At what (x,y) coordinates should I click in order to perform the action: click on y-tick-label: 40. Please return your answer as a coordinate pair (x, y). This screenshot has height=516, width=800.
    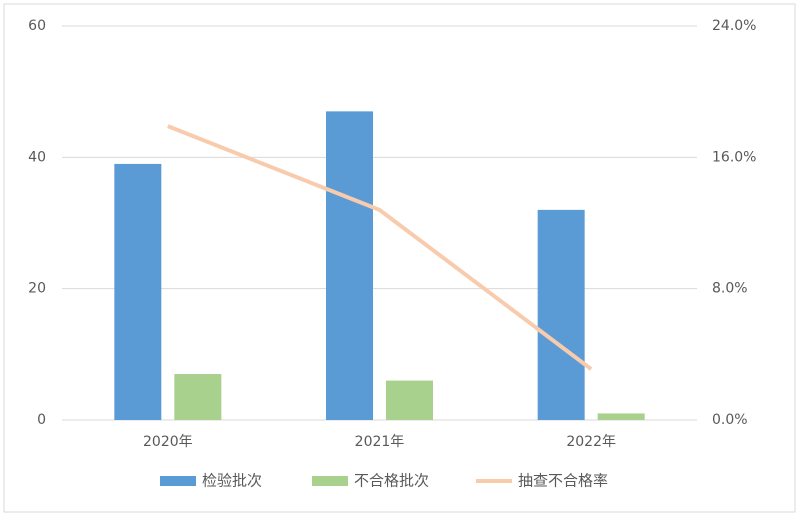
    Looking at the image, I should click on (37, 157).